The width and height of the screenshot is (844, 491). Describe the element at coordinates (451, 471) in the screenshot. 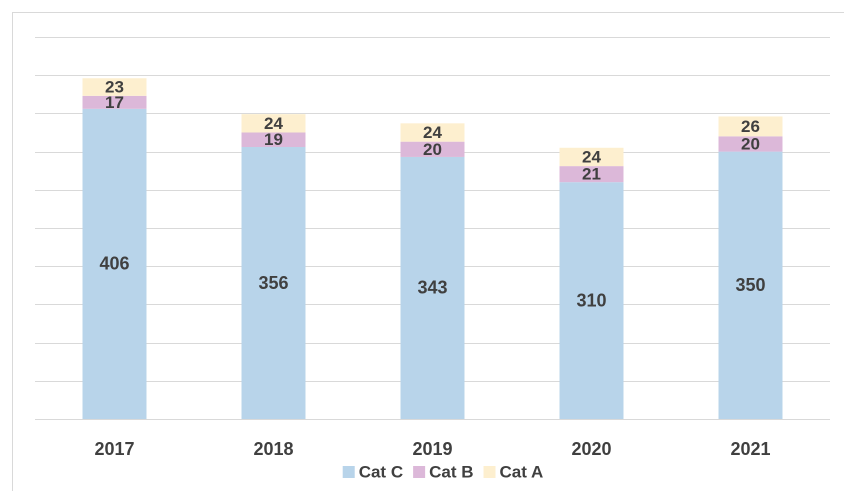

I see `legend-label: Cat B` at that location.